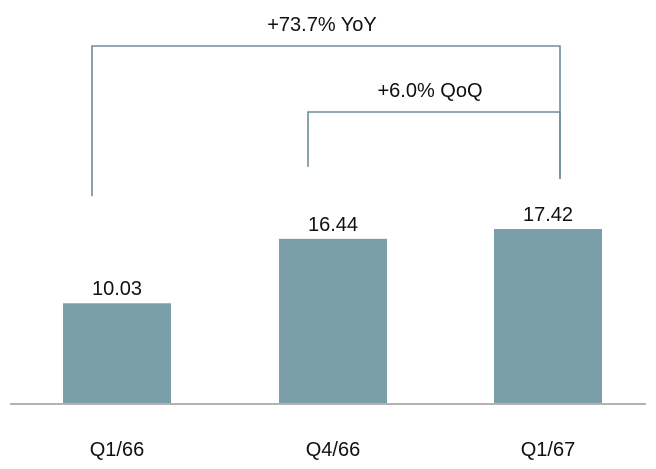 Image resolution: width=656 pixels, height=469 pixels. I want to click on annotation-label: +73.7% YoY, so click(322, 25).